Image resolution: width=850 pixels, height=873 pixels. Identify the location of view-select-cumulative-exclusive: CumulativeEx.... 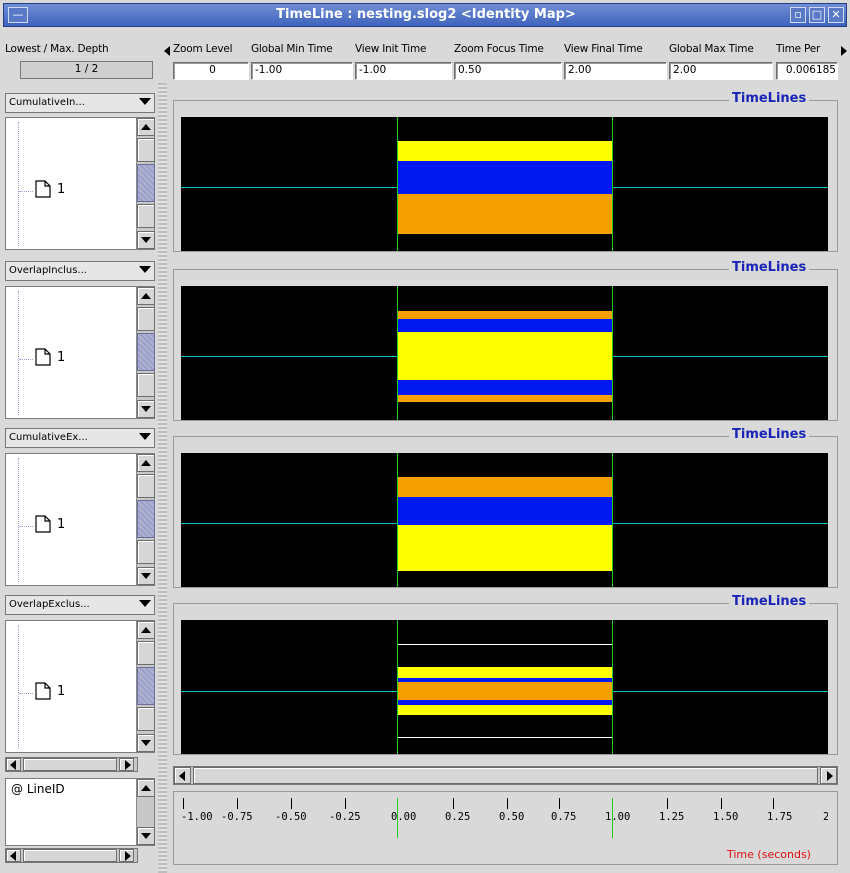
(80, 438).